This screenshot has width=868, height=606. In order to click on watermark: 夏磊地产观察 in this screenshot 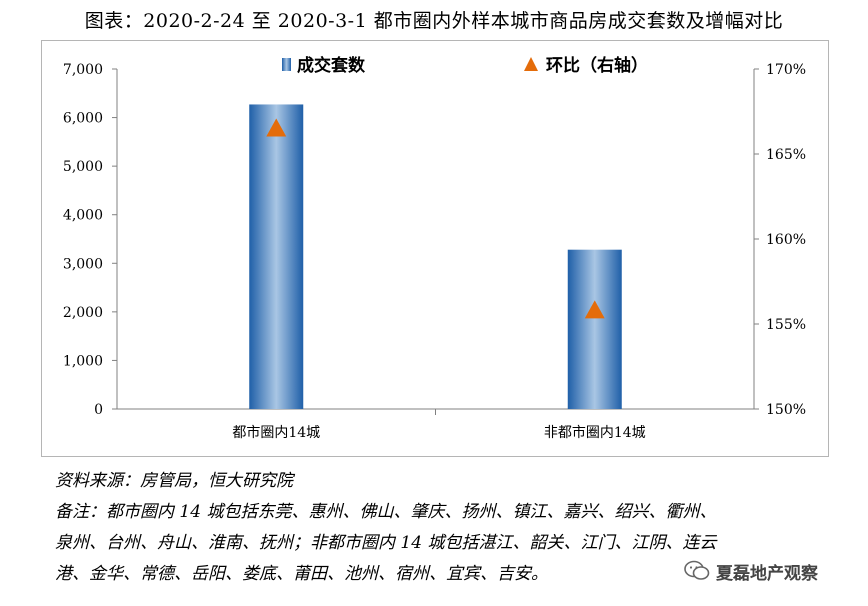, I will do `click(751, 571)`.